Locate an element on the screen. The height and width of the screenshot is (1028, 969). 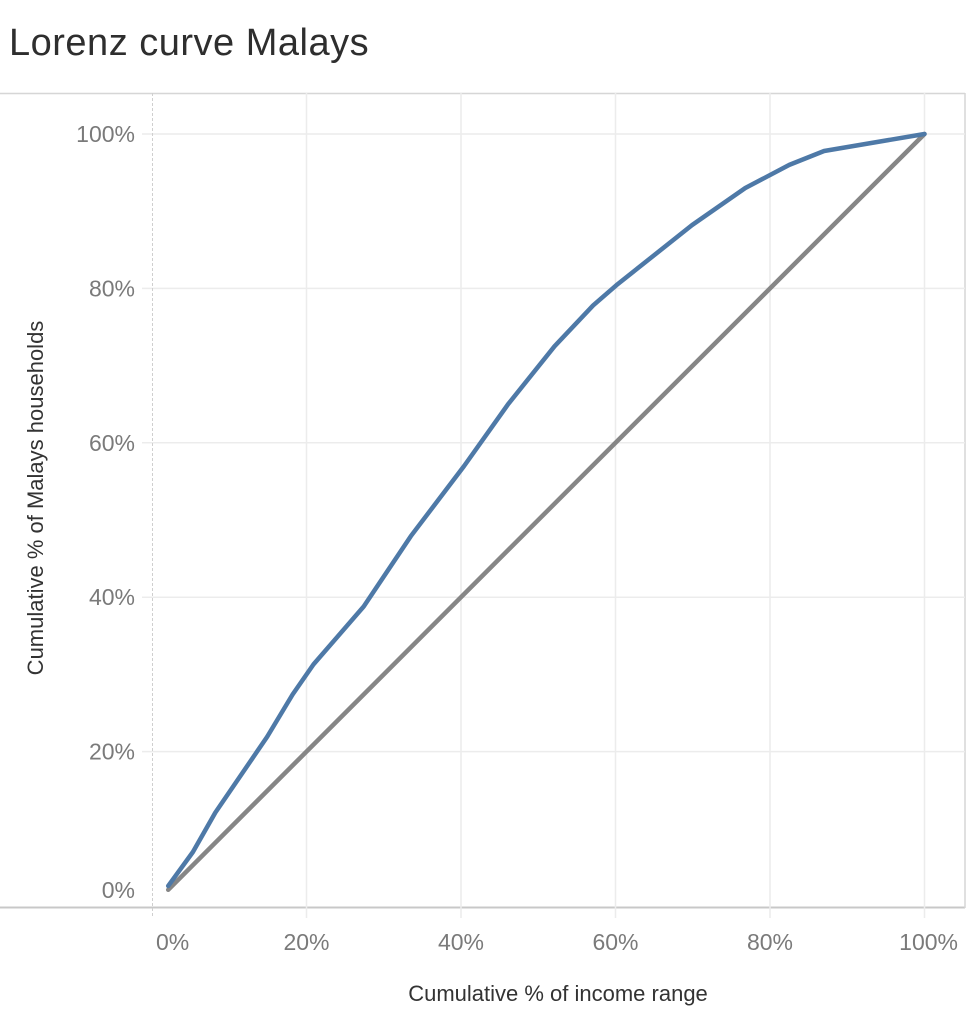
y-tick-label: 40% is located at coordinates (112, 597).